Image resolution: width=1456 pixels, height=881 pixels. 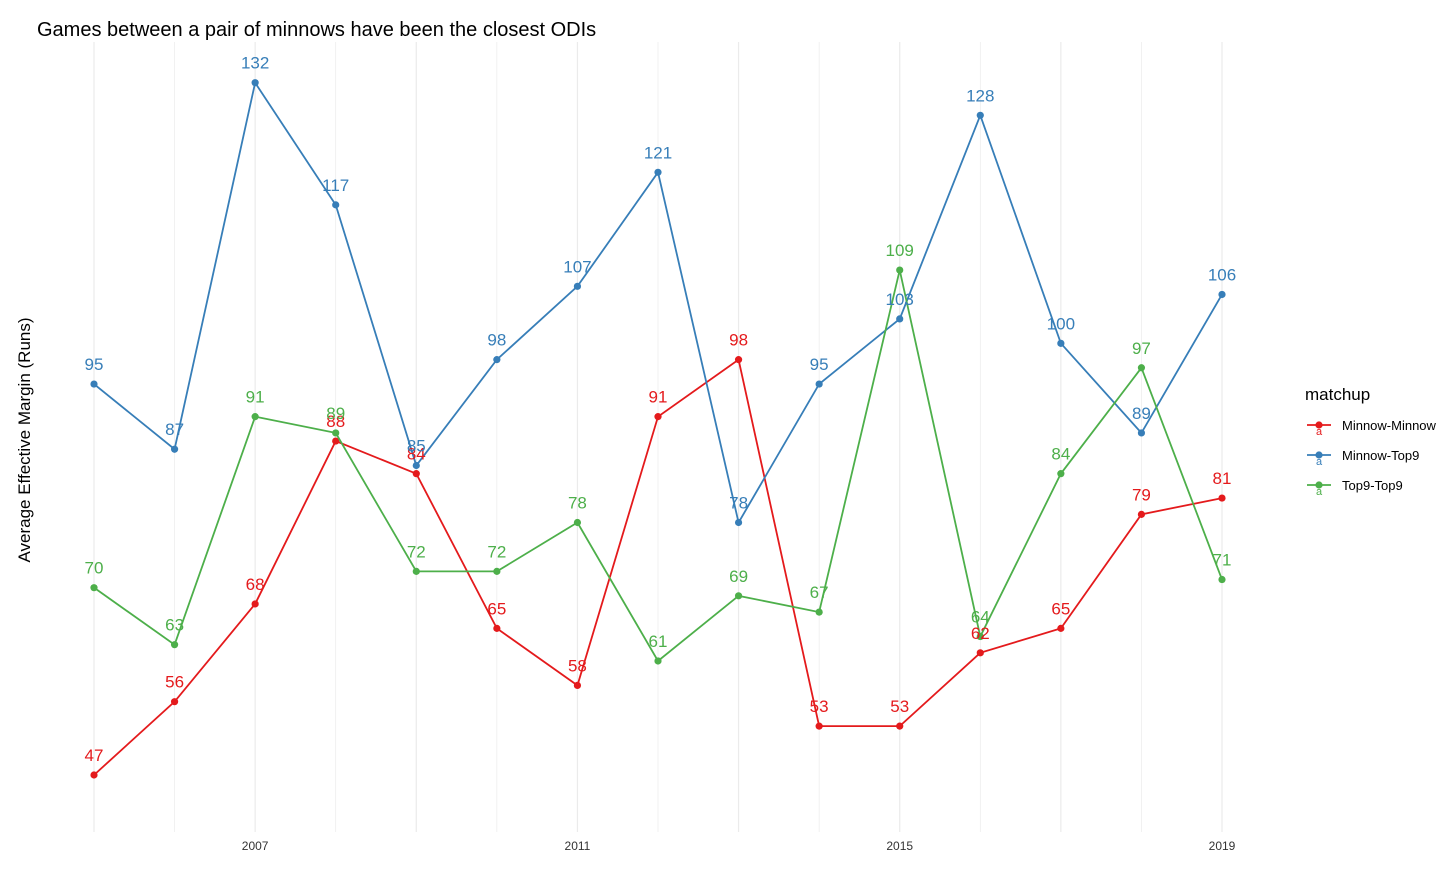 What do you see at coordinates (255, 846) in the screenshot?
I see `x-tick-label: 2007` at bounding box center [255, 846].